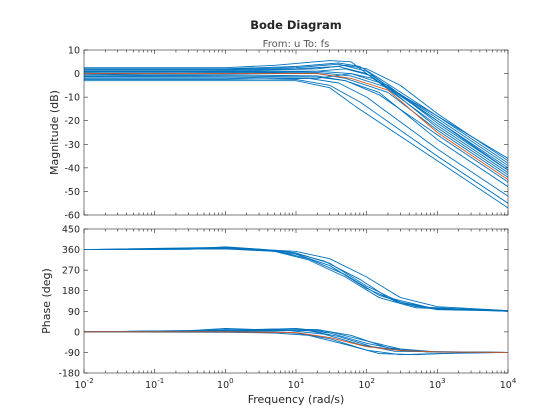 This screenshot has width=560, height=420. I want to click on phase-y-tick-label: 0, so click(77, 332).